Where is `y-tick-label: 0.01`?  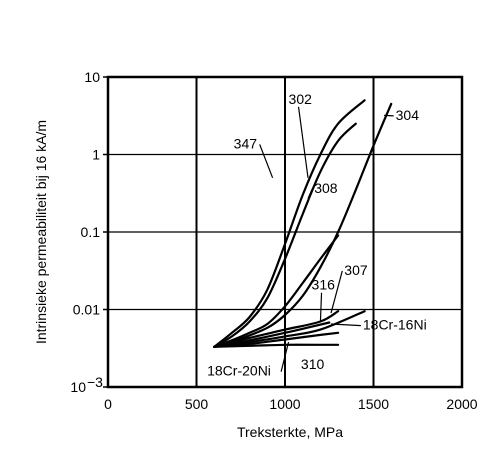
y-tick-label: 0.01 is located at coordinates (86, 310).